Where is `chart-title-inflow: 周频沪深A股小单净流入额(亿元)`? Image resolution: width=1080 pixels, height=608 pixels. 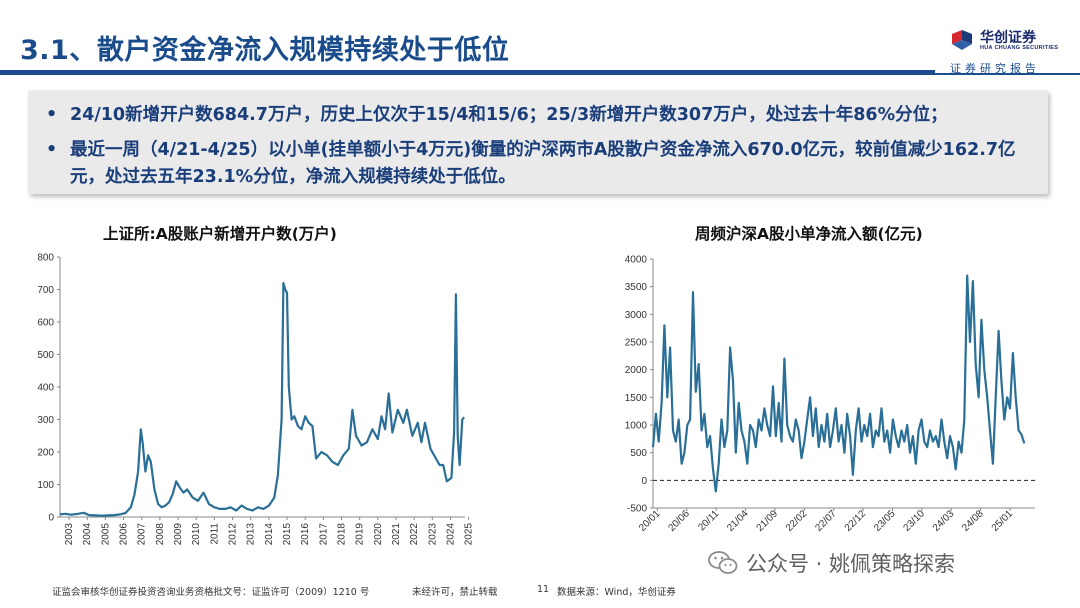
chart-title-inflow: 周频沪深A股小单净流入额(亿元) is located at coordinates (809, 234).